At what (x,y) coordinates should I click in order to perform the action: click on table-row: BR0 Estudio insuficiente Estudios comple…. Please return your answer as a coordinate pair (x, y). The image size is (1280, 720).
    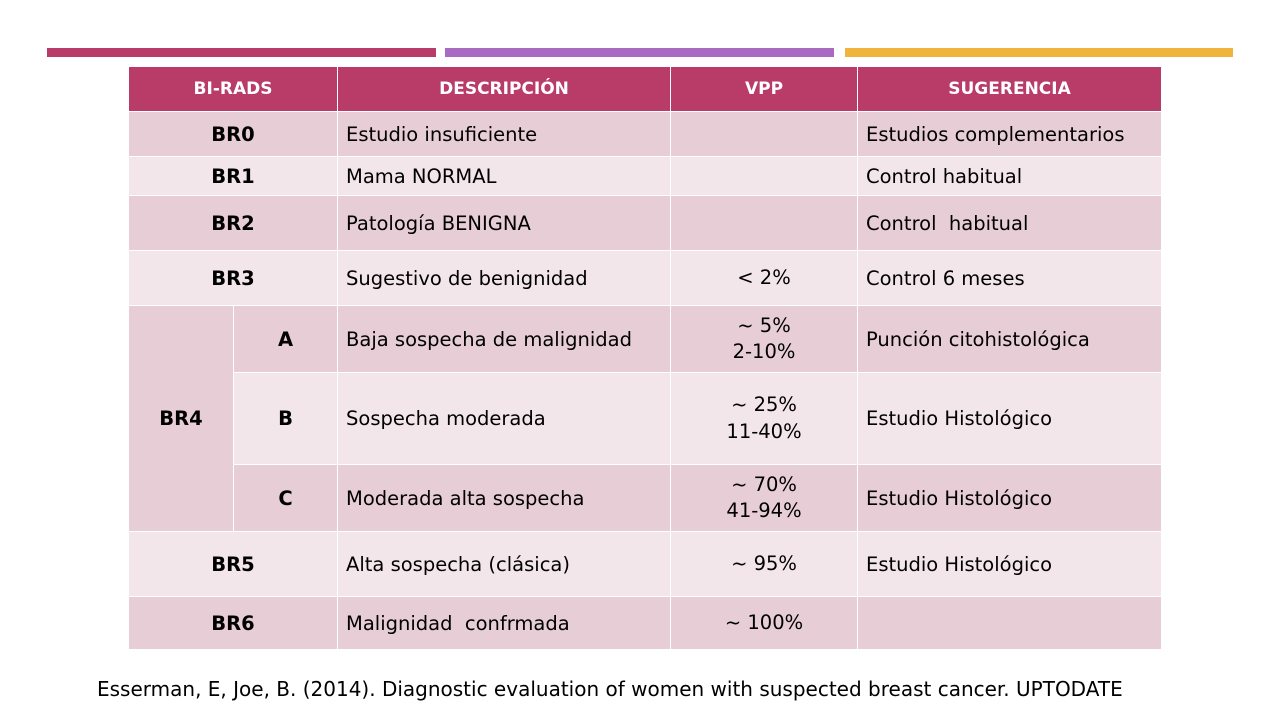
    Looking at the image, I should click on (645, 134).